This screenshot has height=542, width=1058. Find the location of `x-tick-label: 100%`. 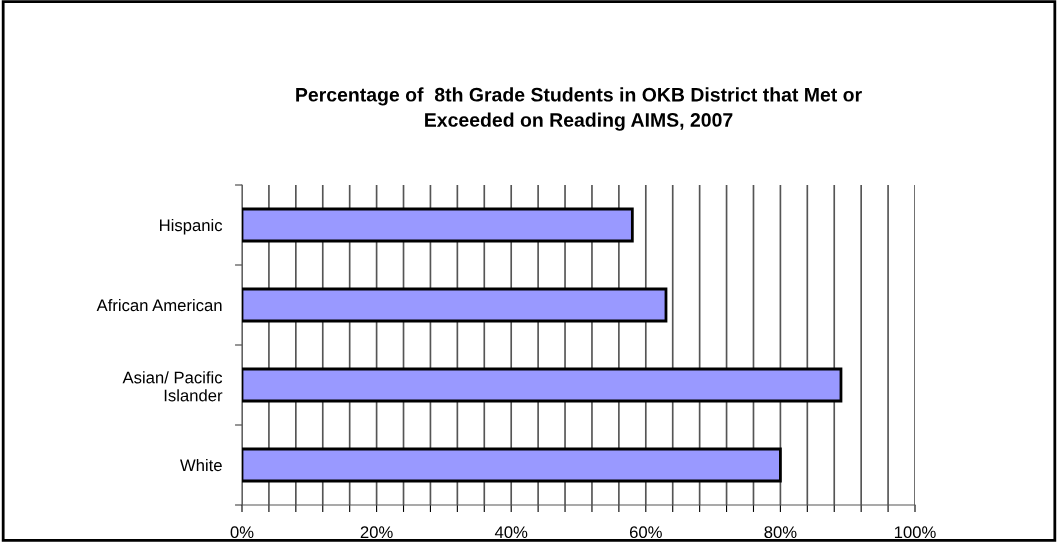

x-tick-label: 100% is located at coordinates (915, 532).